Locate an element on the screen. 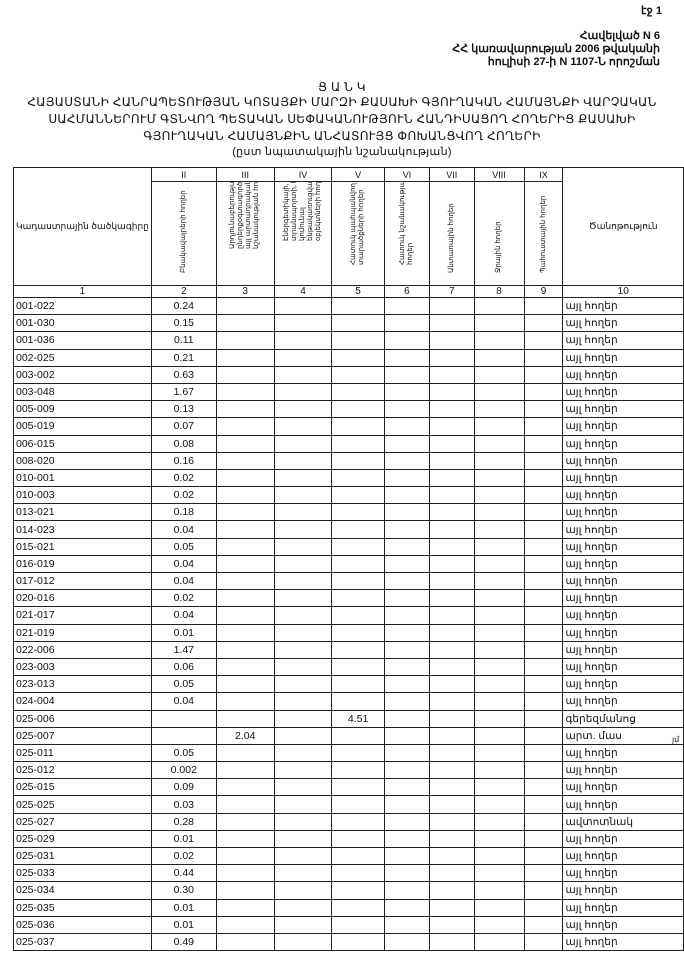 The height and width of the screenshot is (977, 684). area-cell: 0.30 is located at coordinates (183, 890).